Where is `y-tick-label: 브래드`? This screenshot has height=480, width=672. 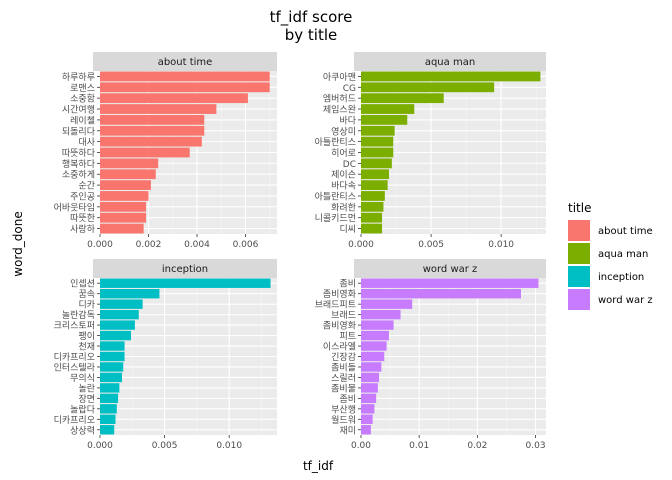
y-tick-label: 브래드 is located at coordinates (343, 315).